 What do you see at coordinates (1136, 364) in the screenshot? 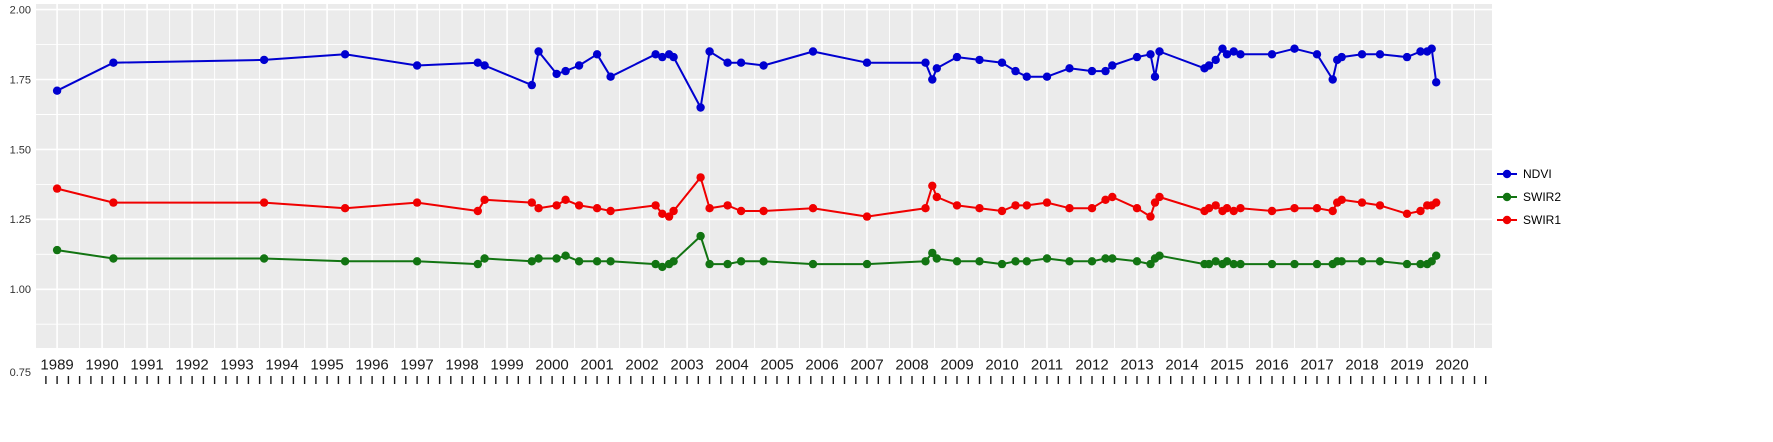
I see `x-tick-label: 2013` at bounding box center [1136, 364].